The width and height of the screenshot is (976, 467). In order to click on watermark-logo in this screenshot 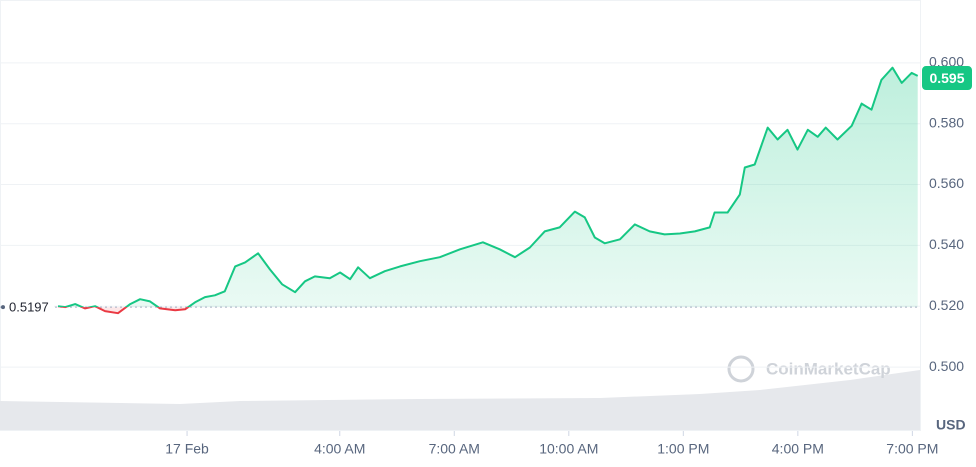, I will do `click(741, 369)`.